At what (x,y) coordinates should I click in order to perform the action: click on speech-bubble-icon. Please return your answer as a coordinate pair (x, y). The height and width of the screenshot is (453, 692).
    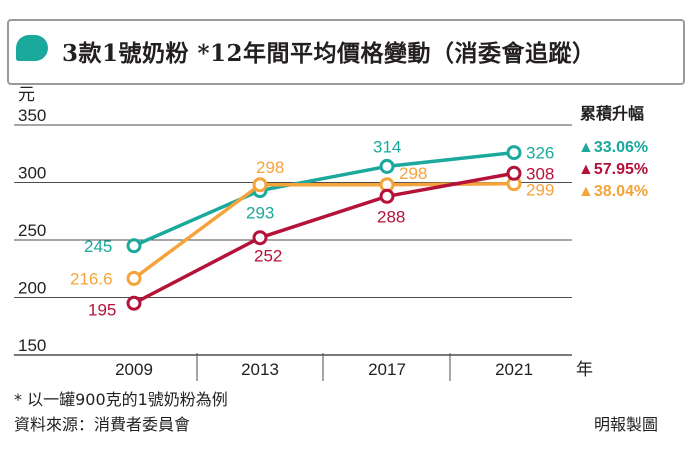
    Looking at the image, I should click on (32, 48).